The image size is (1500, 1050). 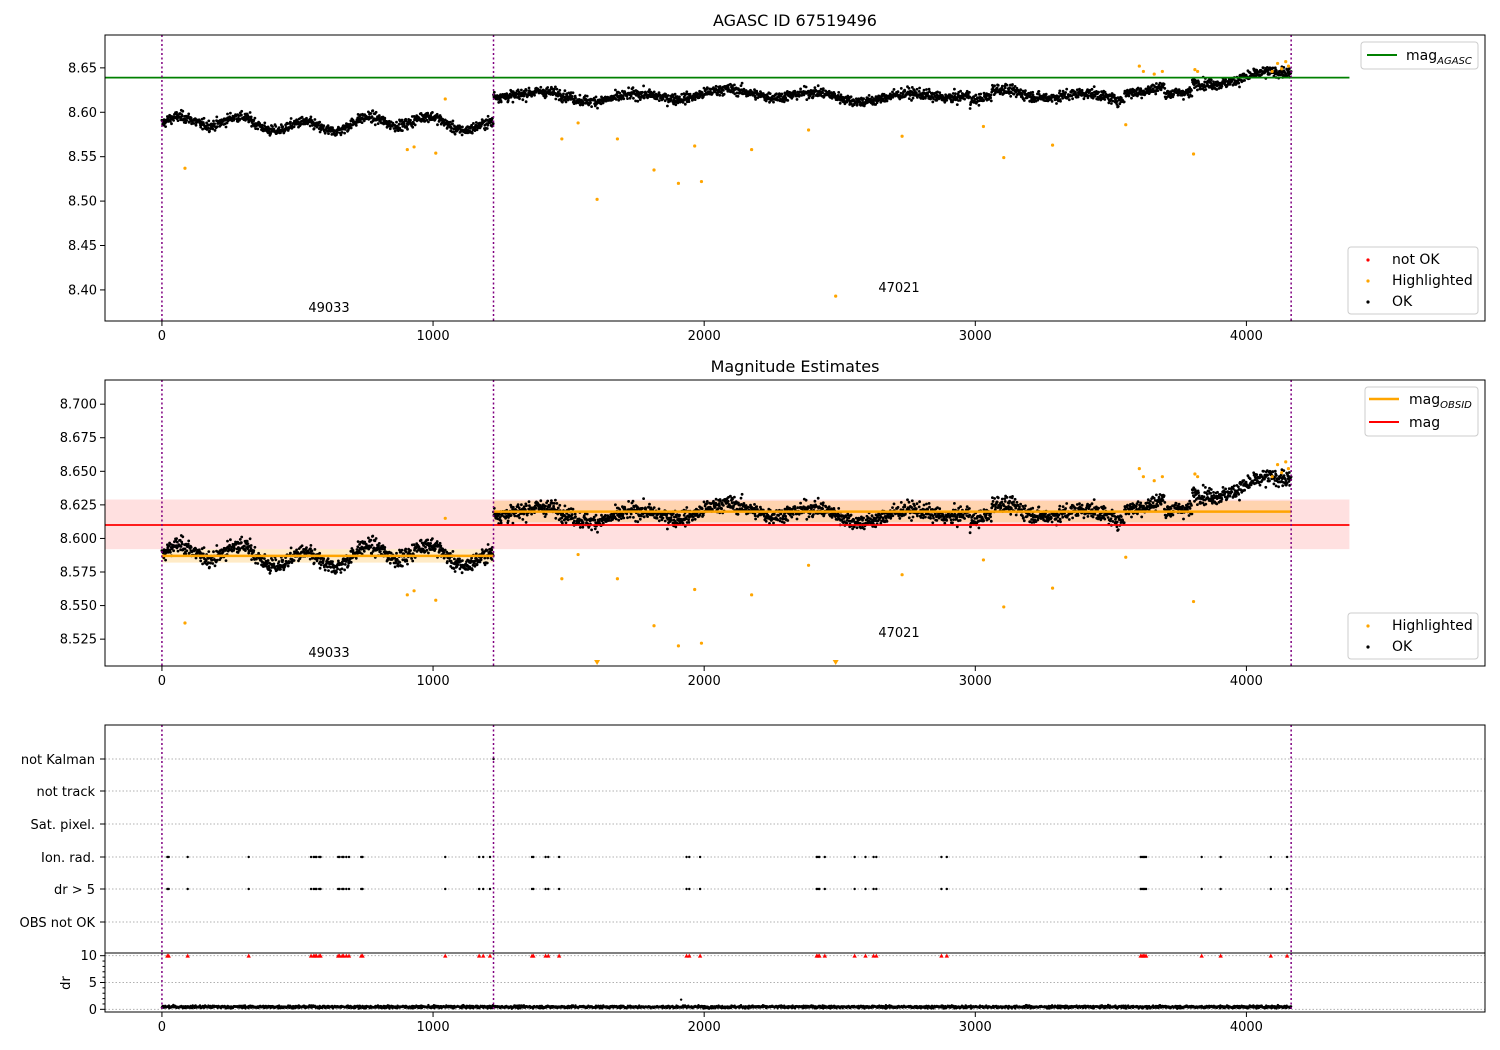 What do you see at coordinates (433, 336) in the screenshot?
I see `x-tick-label: 1000` at bounding box center [433, 336].